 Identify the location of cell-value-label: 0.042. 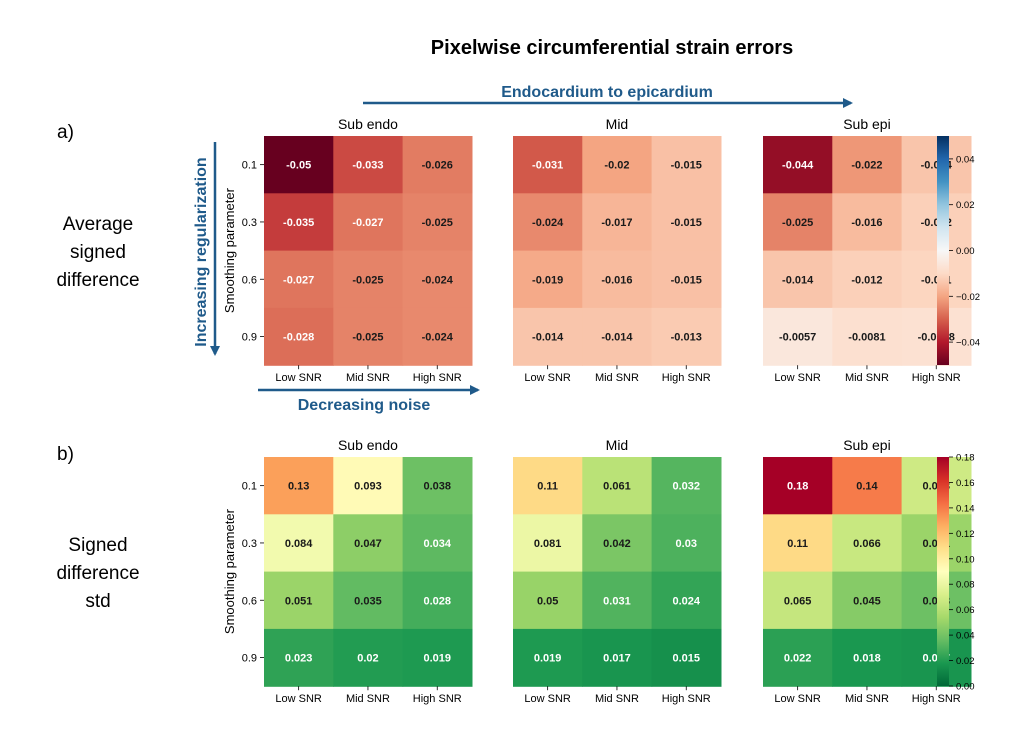
(617, 544).